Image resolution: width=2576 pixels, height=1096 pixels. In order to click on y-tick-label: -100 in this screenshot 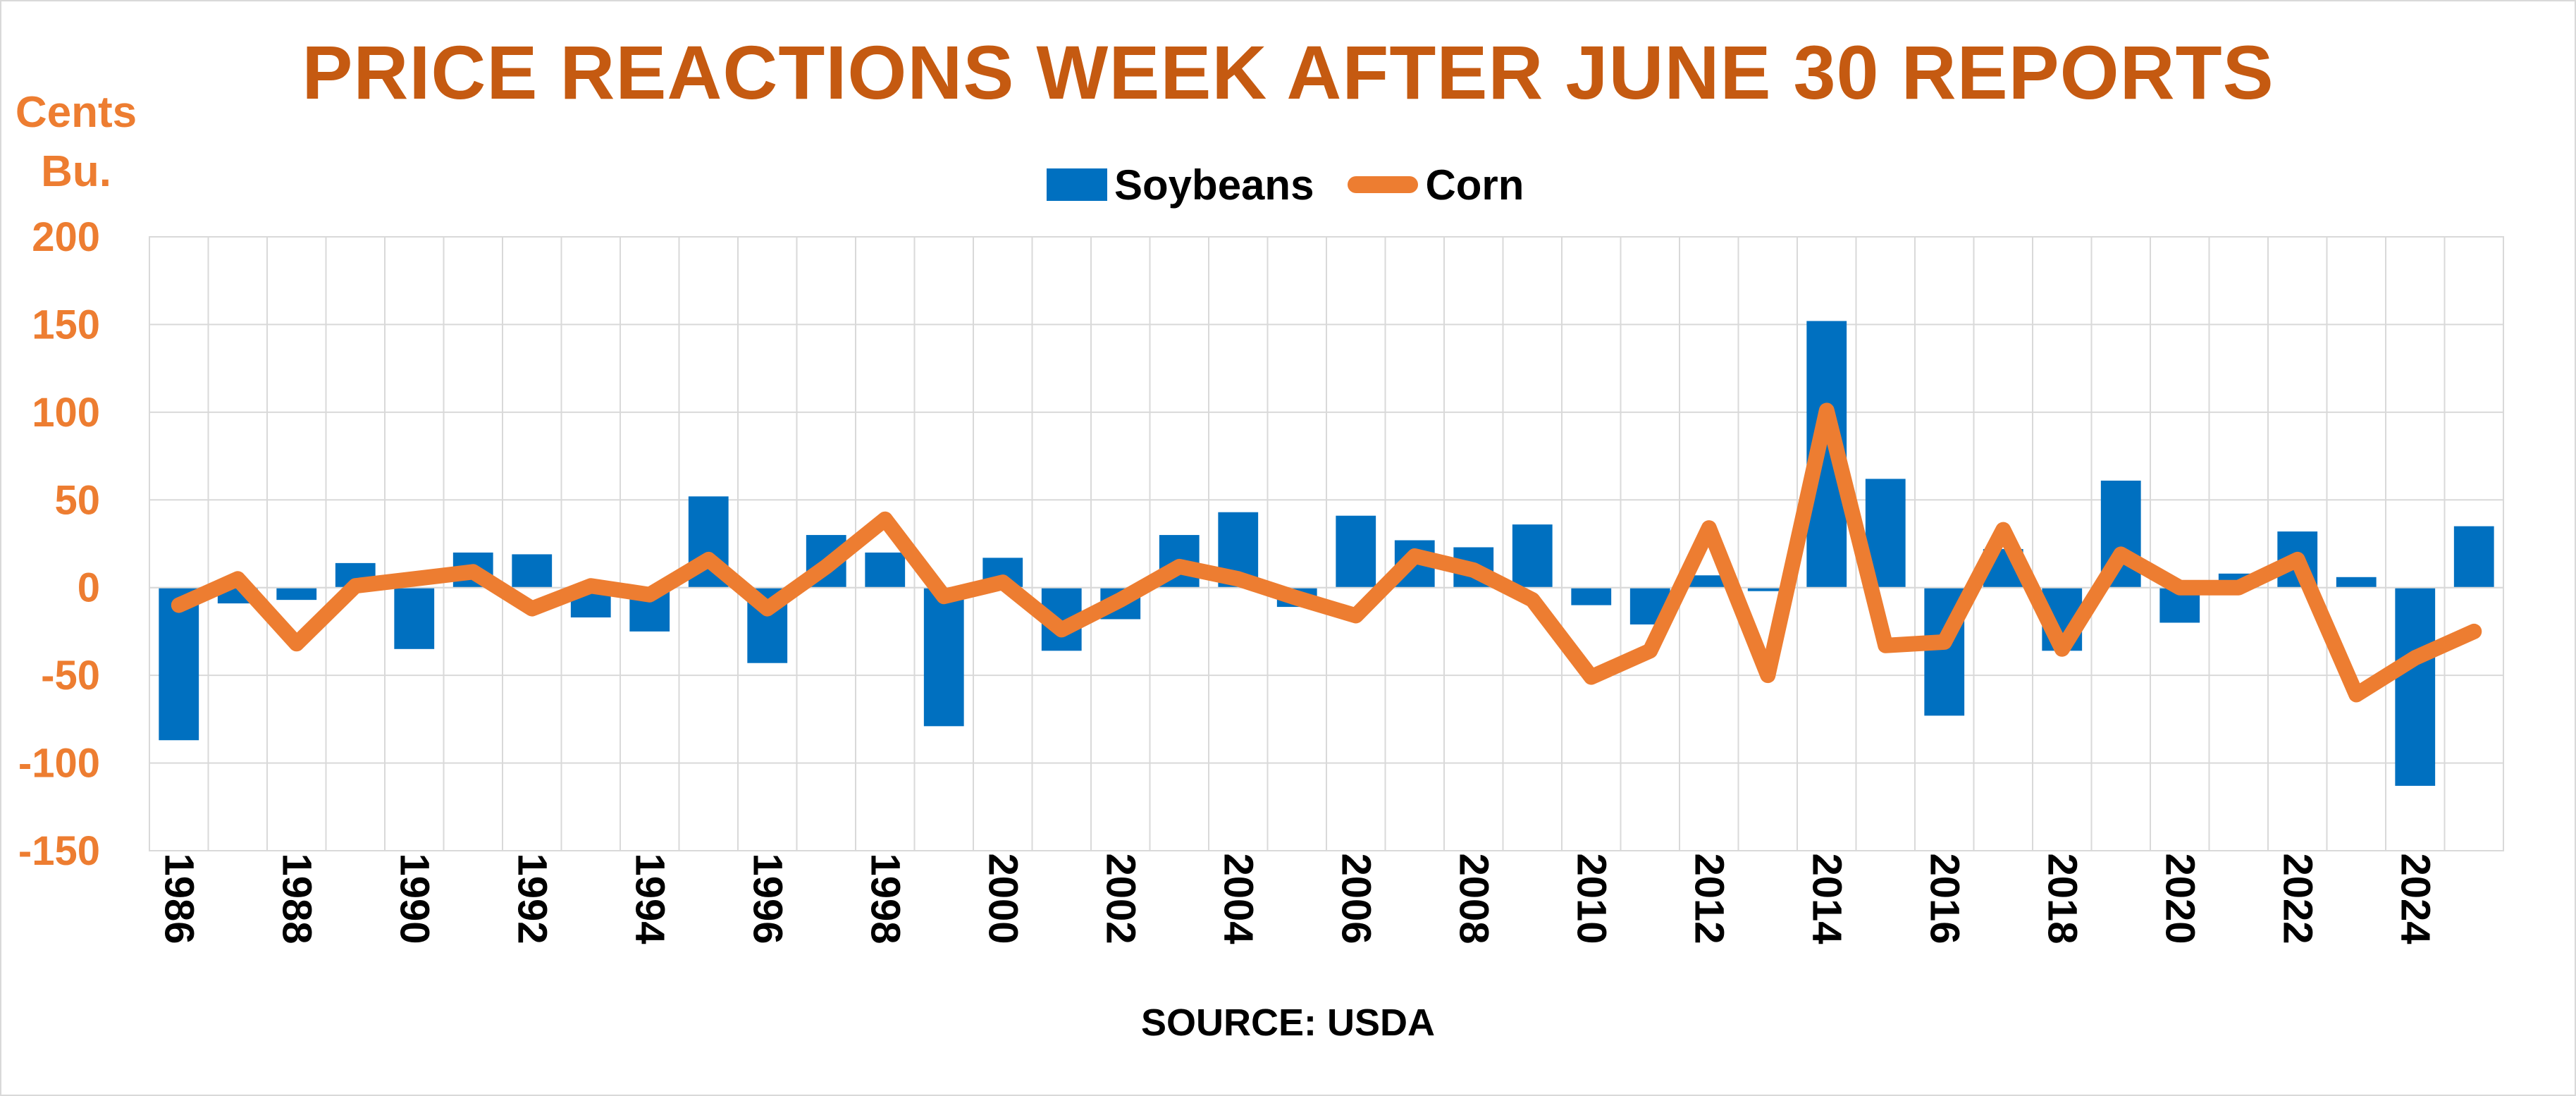, I will do `click(59, 764)`.